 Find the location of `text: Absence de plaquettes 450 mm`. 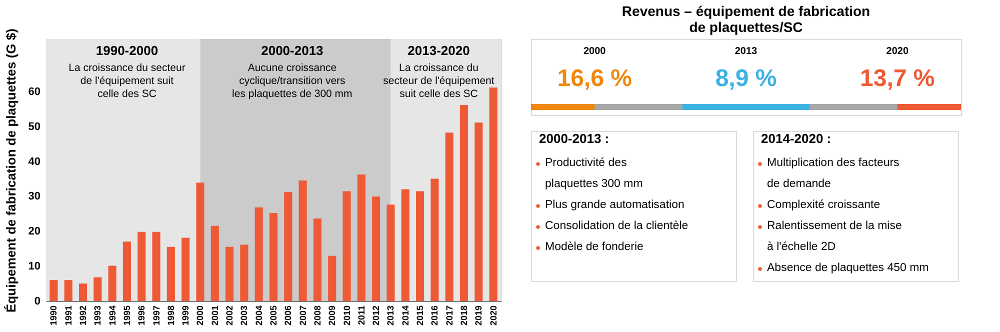

text: Absence de plaquettes 450 mm is located at coordinates (848, 268).